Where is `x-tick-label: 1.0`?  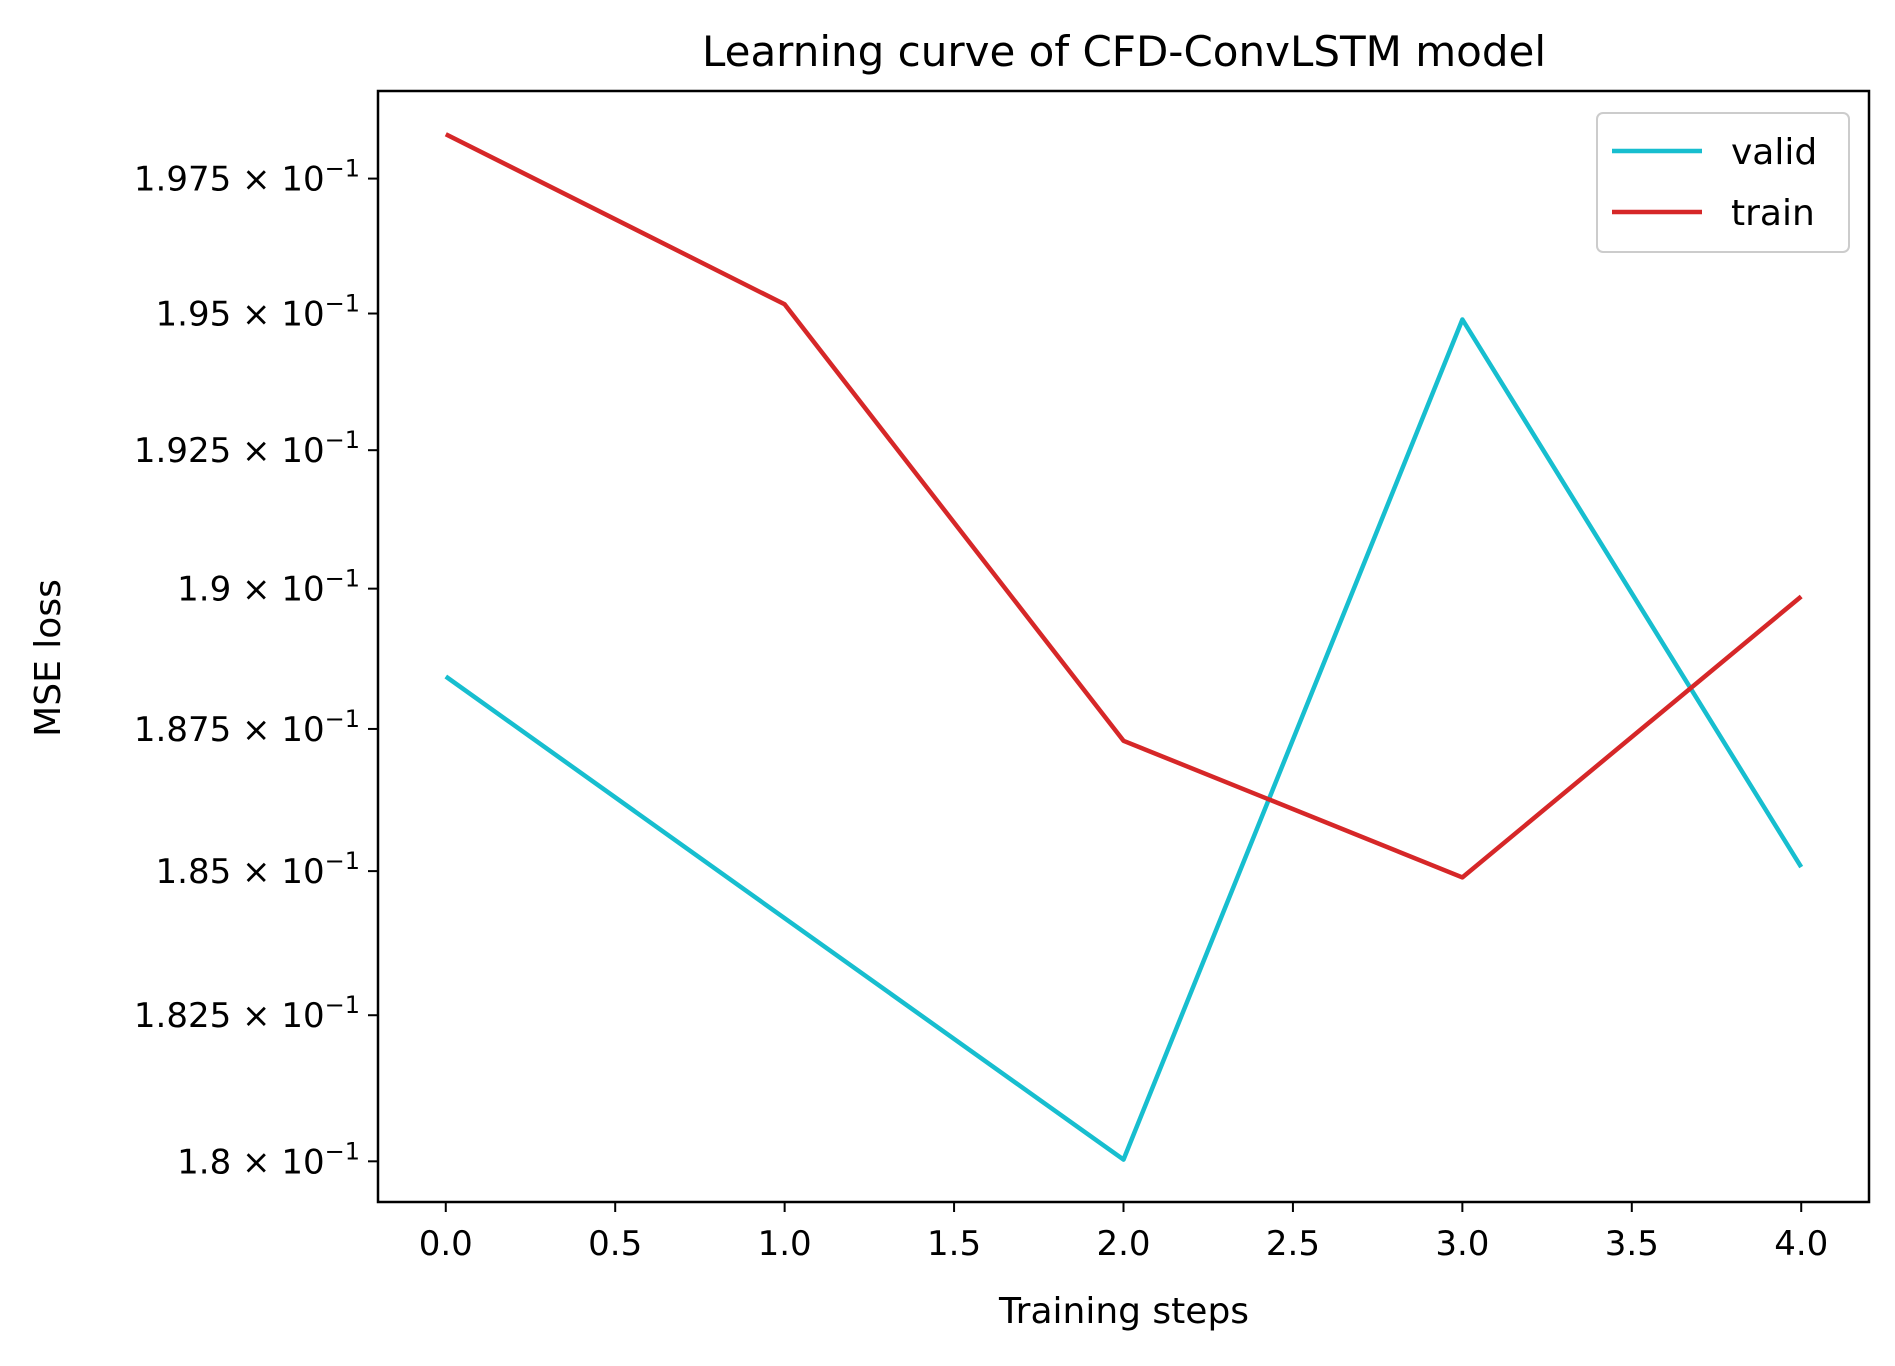 x-tick-label: 1.0 is located at coordinates (785, 1244).